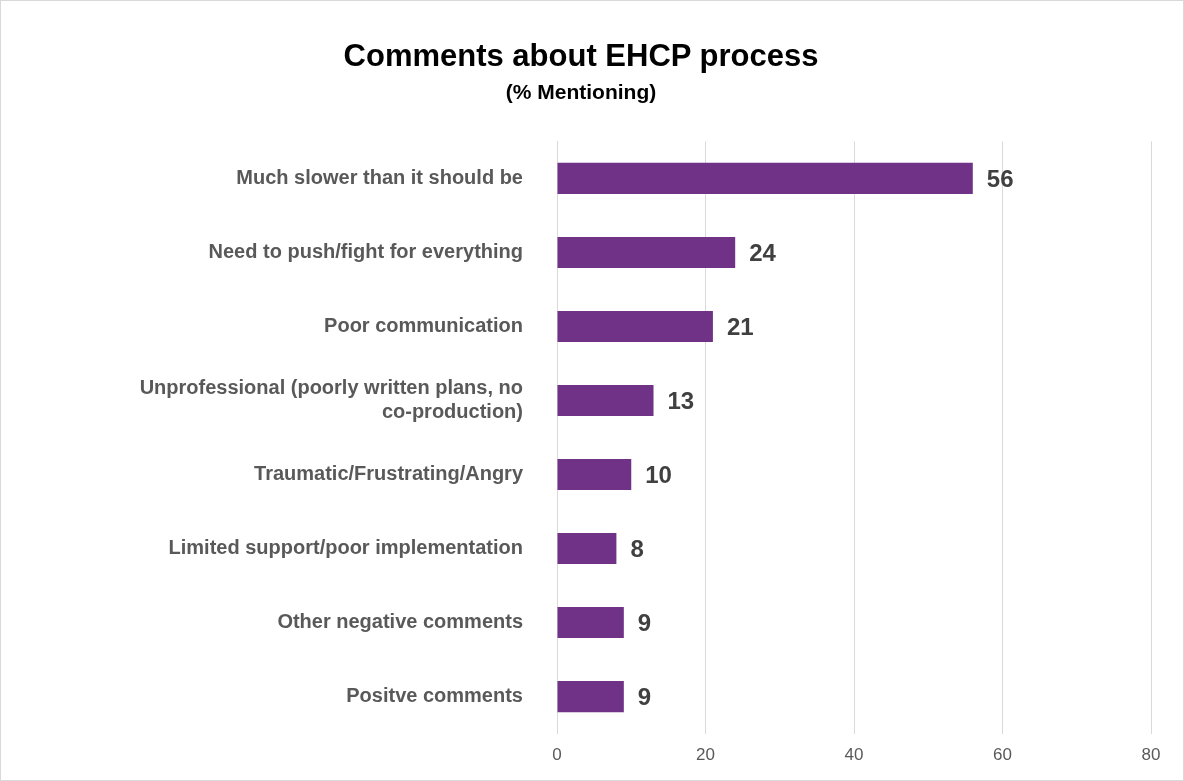  What do you see at coordinates (1002, 755) in the screenshot?
I see `x-tick-label: 60` at bounding box center [1002, 755].